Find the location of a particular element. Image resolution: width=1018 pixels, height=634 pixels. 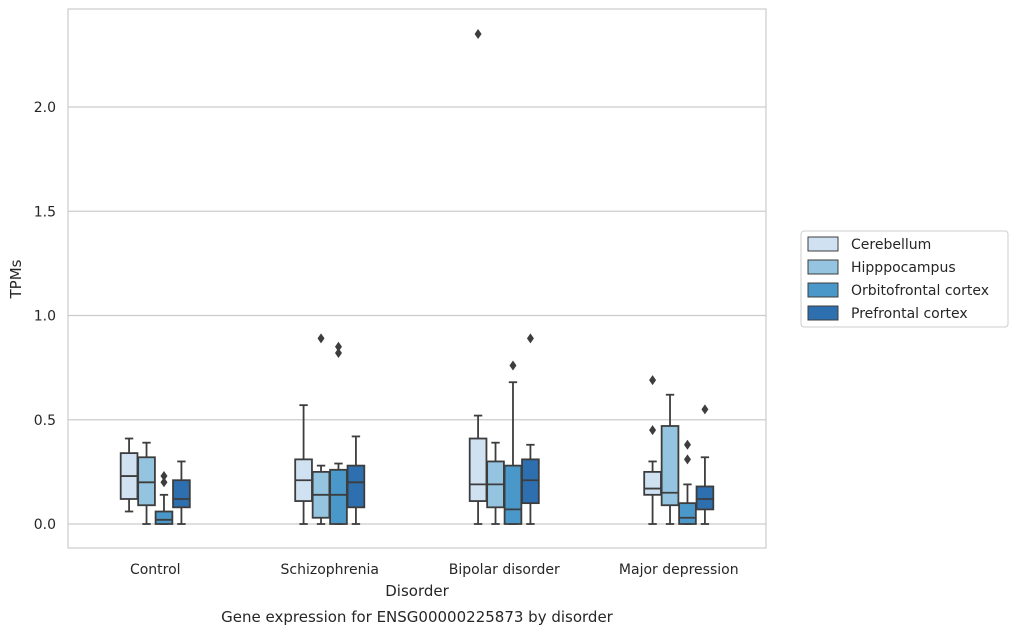

legend-label-3: Prefrontal cortex is located at coordinates (909, 314).